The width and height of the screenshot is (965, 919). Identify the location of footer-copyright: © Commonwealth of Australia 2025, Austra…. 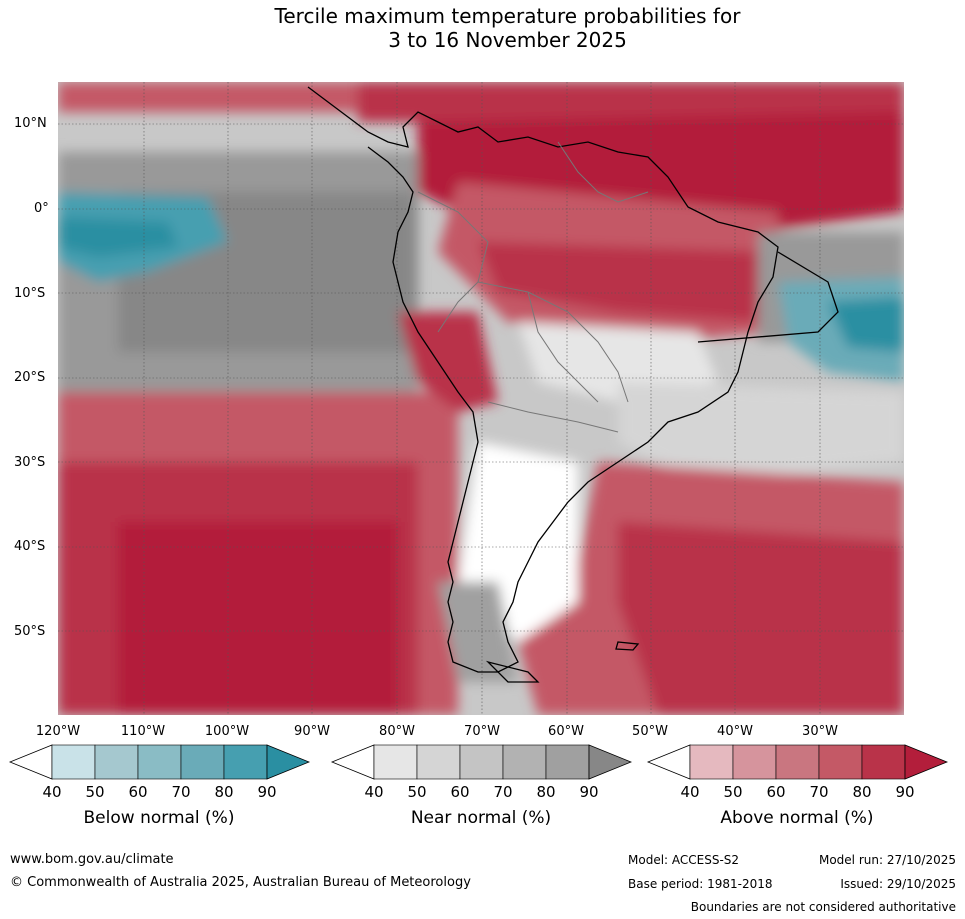
(240, 882).